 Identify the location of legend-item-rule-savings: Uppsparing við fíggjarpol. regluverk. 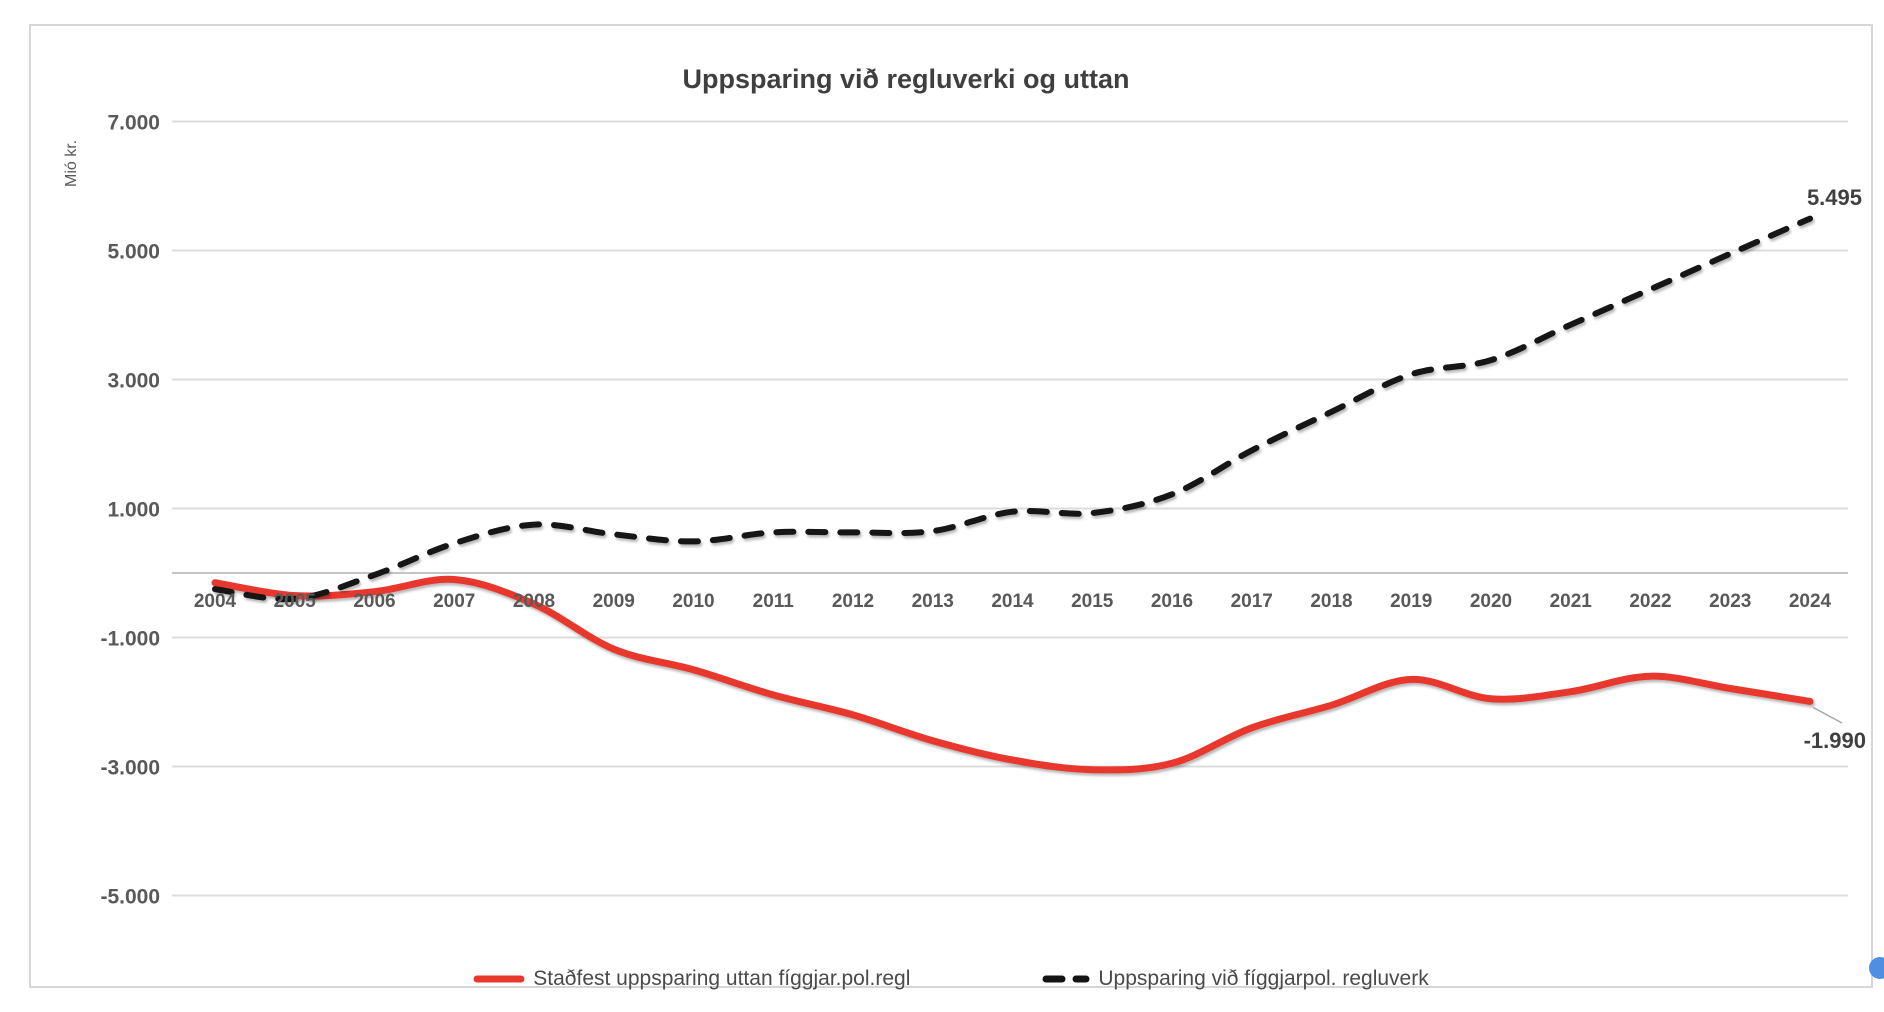
(1235, 979).